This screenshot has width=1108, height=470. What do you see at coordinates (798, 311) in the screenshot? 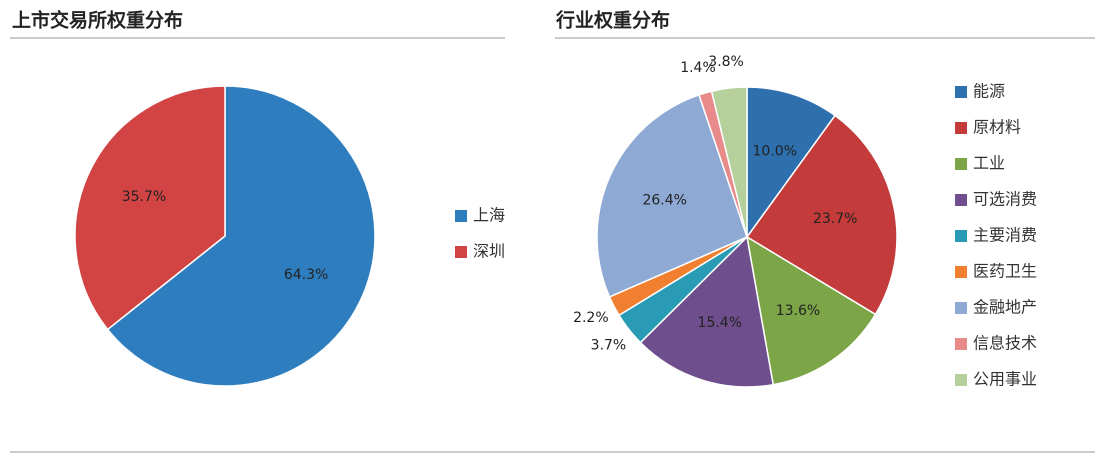
I see `value-label: 13.6%` at bounding box center [798, 311].